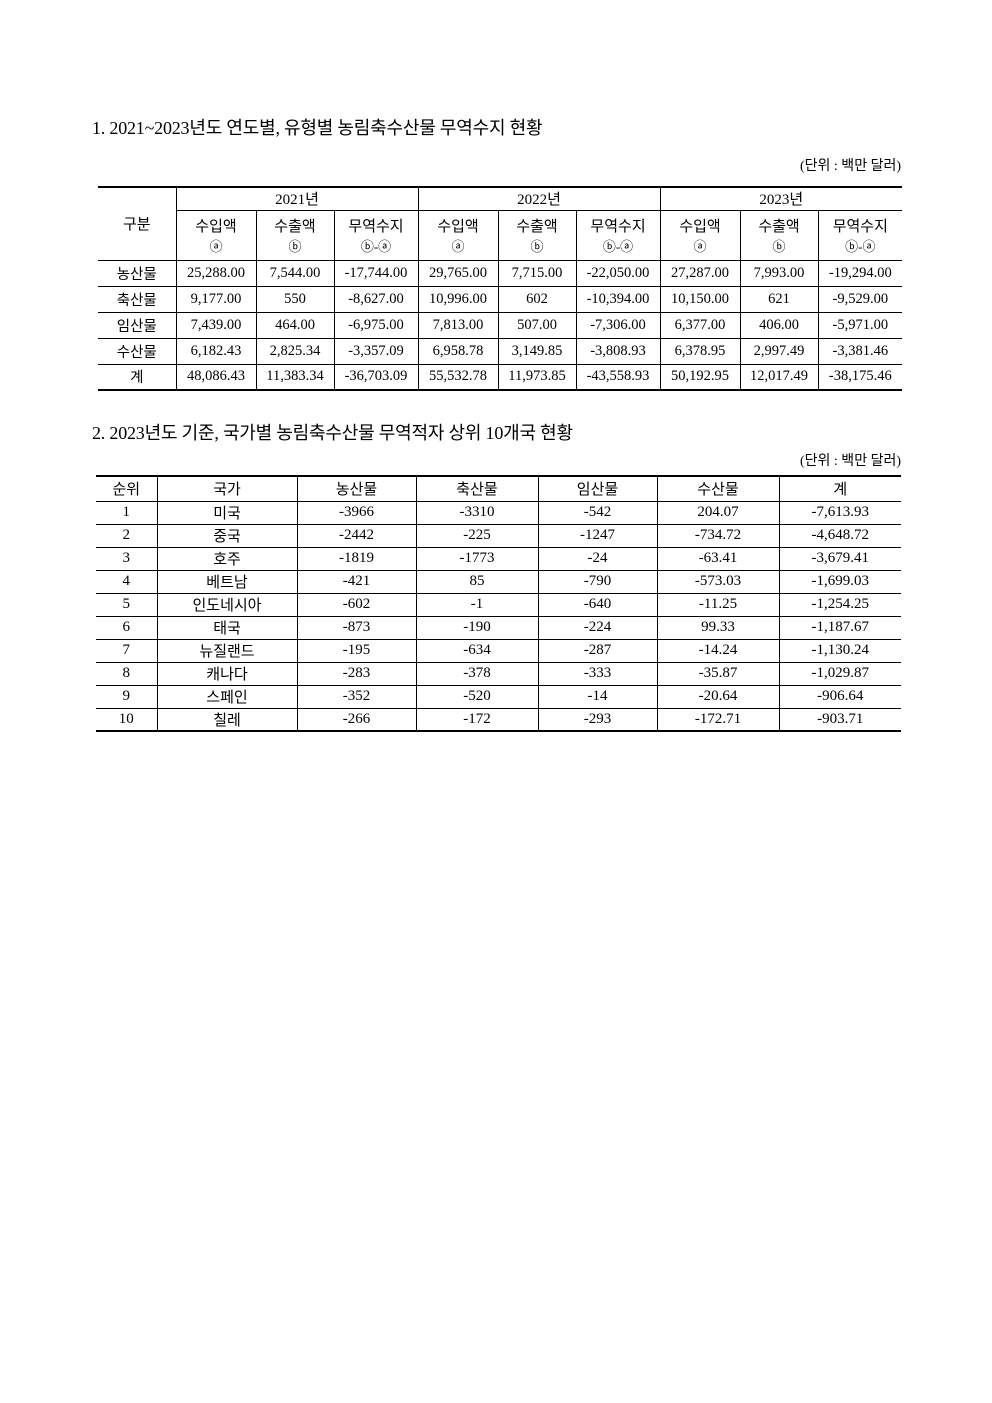  Describe the element at coordinates (597, 673) in the screenshot. I see `cell: -333` at that location.